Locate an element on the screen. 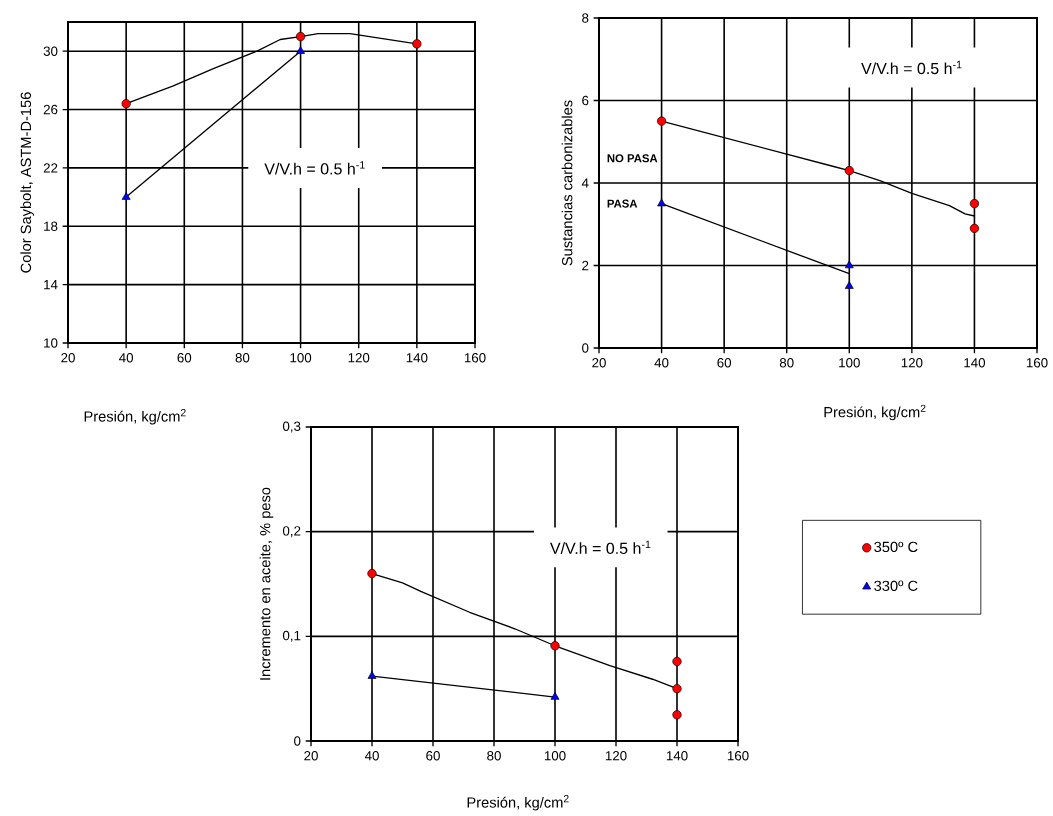 Image resolution: width=1053 pixels, height=816 pixels. y-axis-title: Color Saybolt, ASTM-D-156 is located at coordinates (27, 182).